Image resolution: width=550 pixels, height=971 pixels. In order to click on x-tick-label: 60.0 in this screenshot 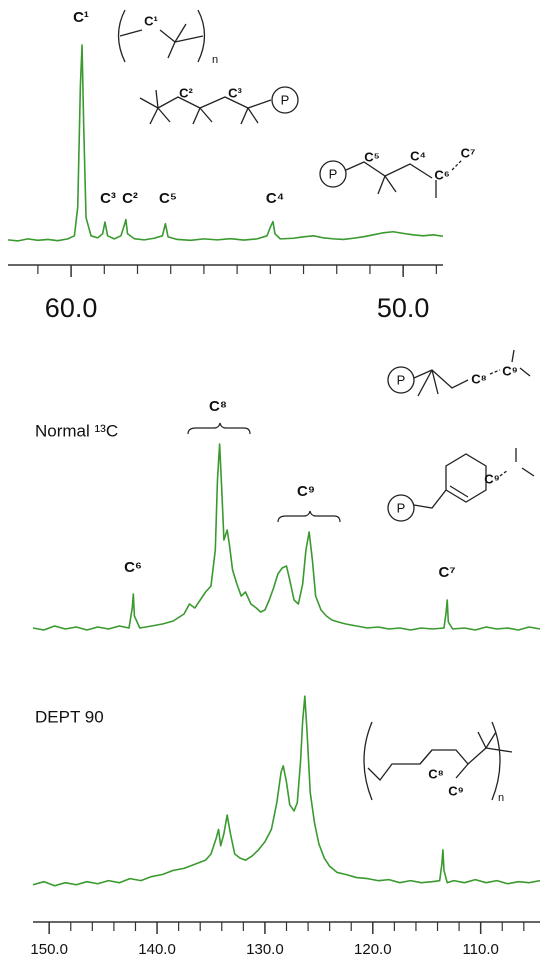, I will do `click(71, 308)`.